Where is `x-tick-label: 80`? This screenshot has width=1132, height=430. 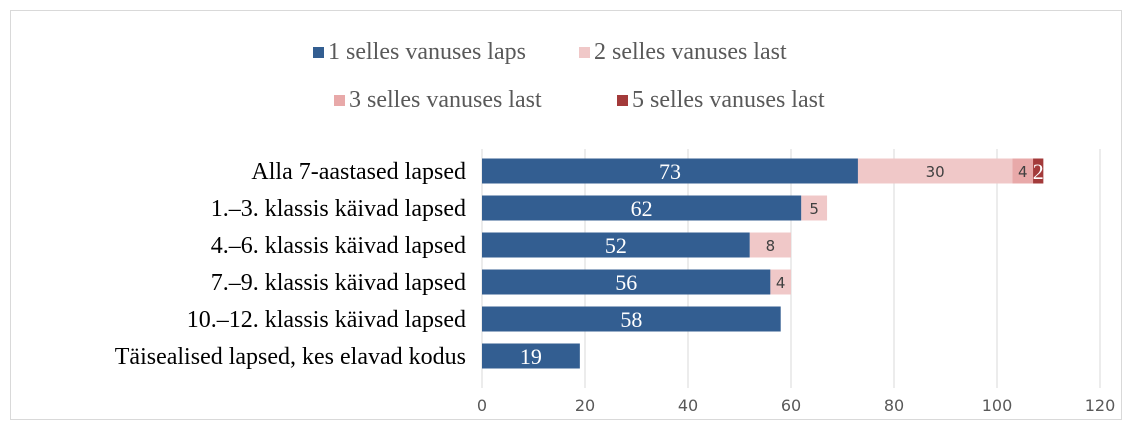
x-tick-label: 80 is located at coordinates (894, 405).